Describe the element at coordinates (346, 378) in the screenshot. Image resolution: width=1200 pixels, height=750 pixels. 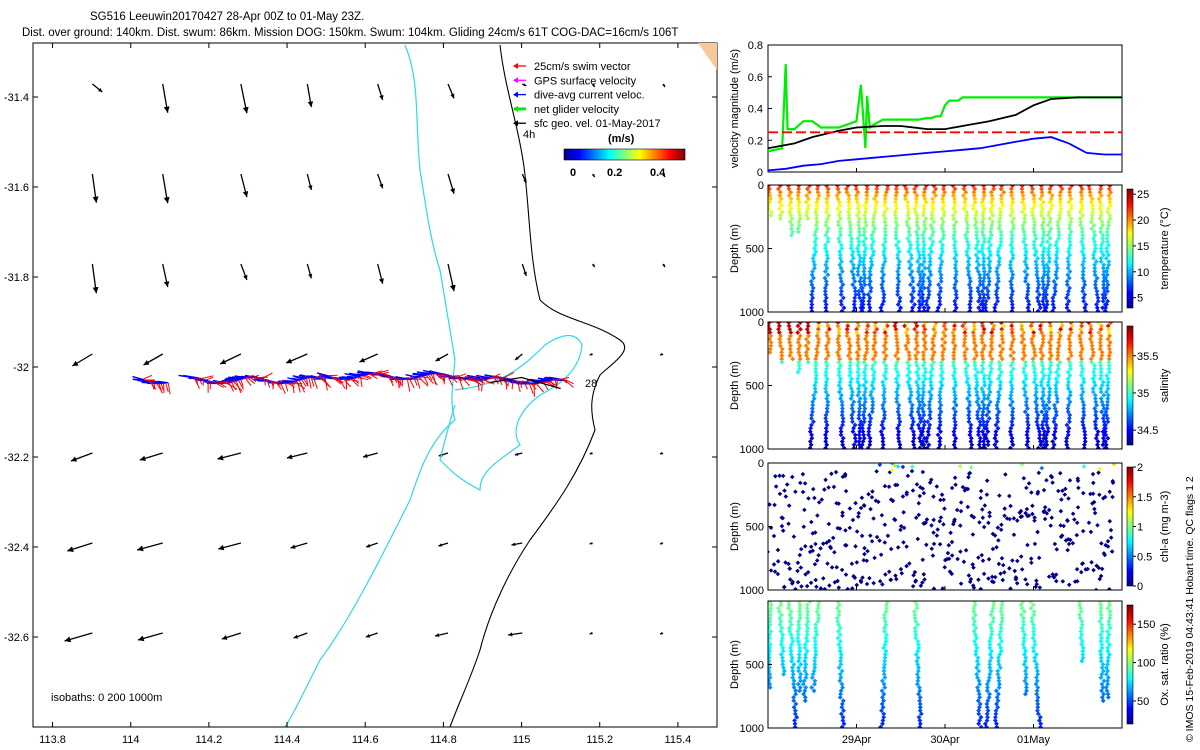
I see `current-vector` at that location.